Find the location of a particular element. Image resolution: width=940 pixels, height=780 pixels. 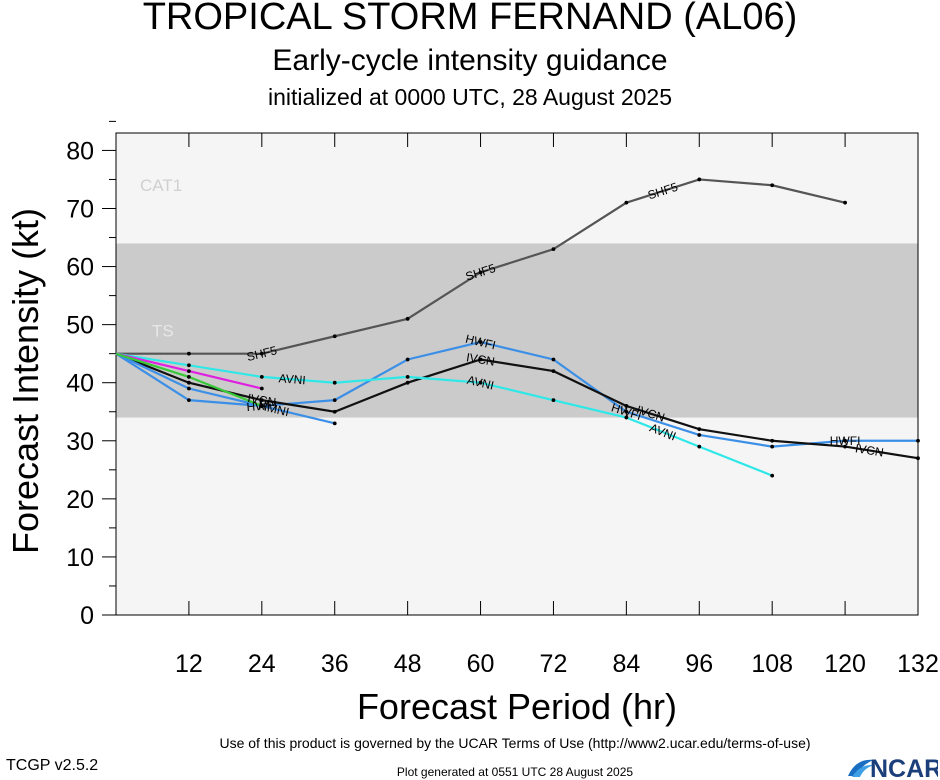

series-line-avni is located at coordinates (444, 414).